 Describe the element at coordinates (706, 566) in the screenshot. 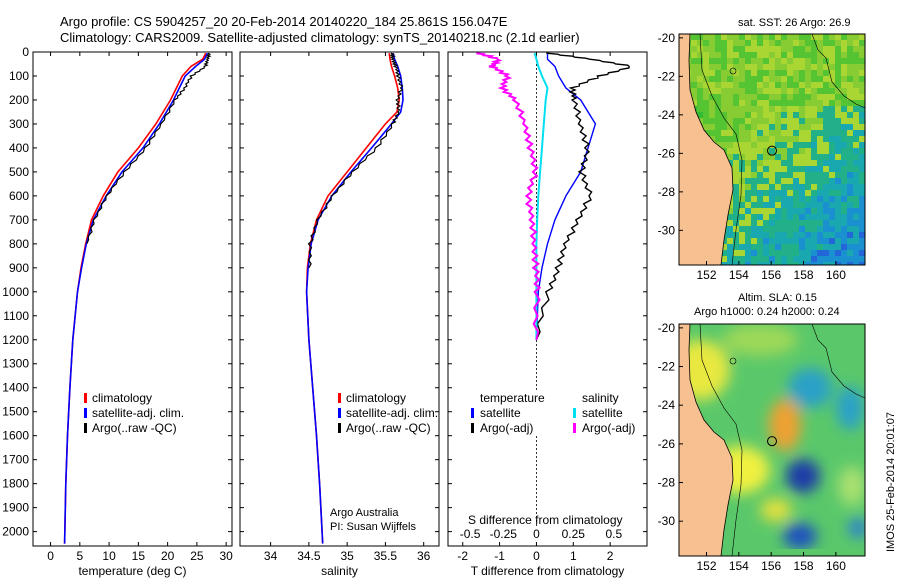

I see `map-x-tick-label: 152` at that location.